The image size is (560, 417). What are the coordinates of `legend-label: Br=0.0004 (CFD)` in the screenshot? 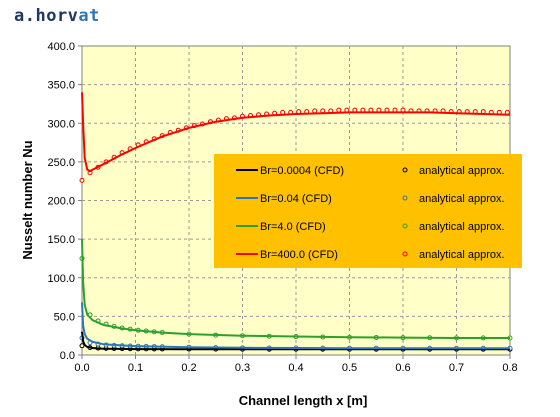 It's located at (302, 171).